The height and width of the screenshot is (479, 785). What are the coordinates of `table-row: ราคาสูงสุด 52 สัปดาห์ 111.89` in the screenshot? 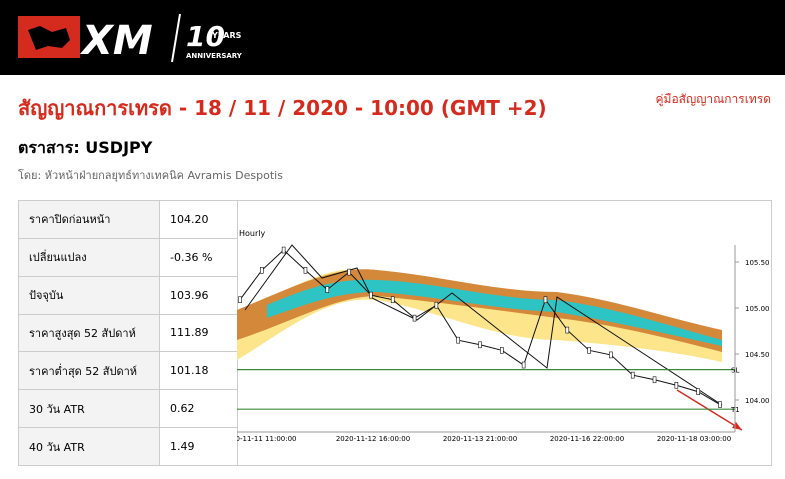 It's located at (128, 333).